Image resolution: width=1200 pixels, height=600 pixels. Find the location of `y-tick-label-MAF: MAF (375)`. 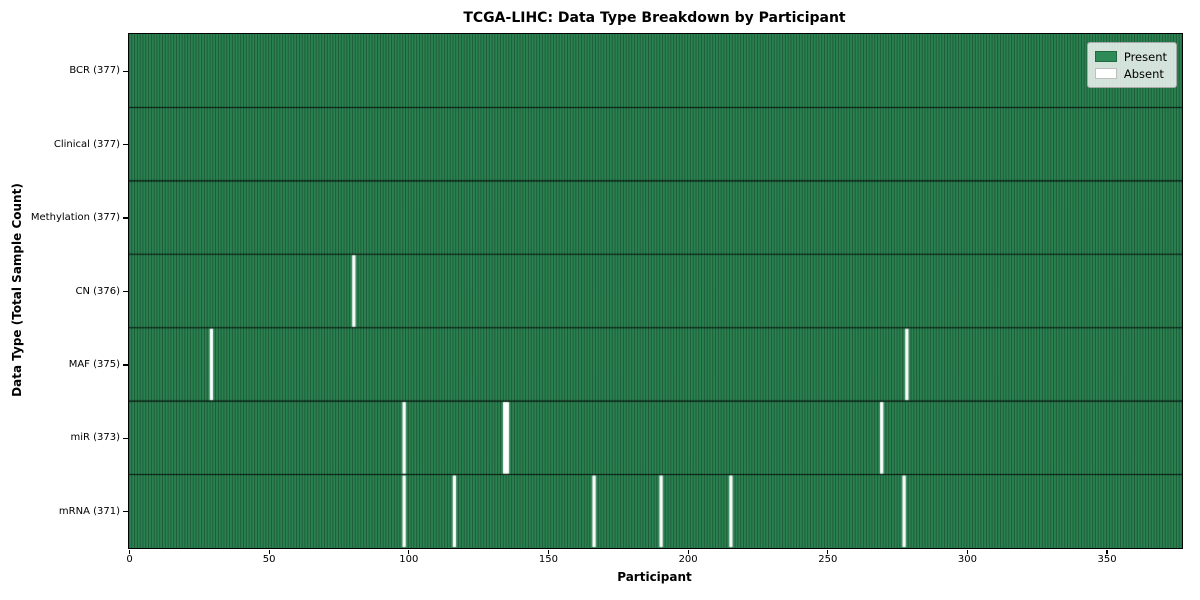

y-tick-label-MAF: MAF (375) is located at coordinates (94, 364).